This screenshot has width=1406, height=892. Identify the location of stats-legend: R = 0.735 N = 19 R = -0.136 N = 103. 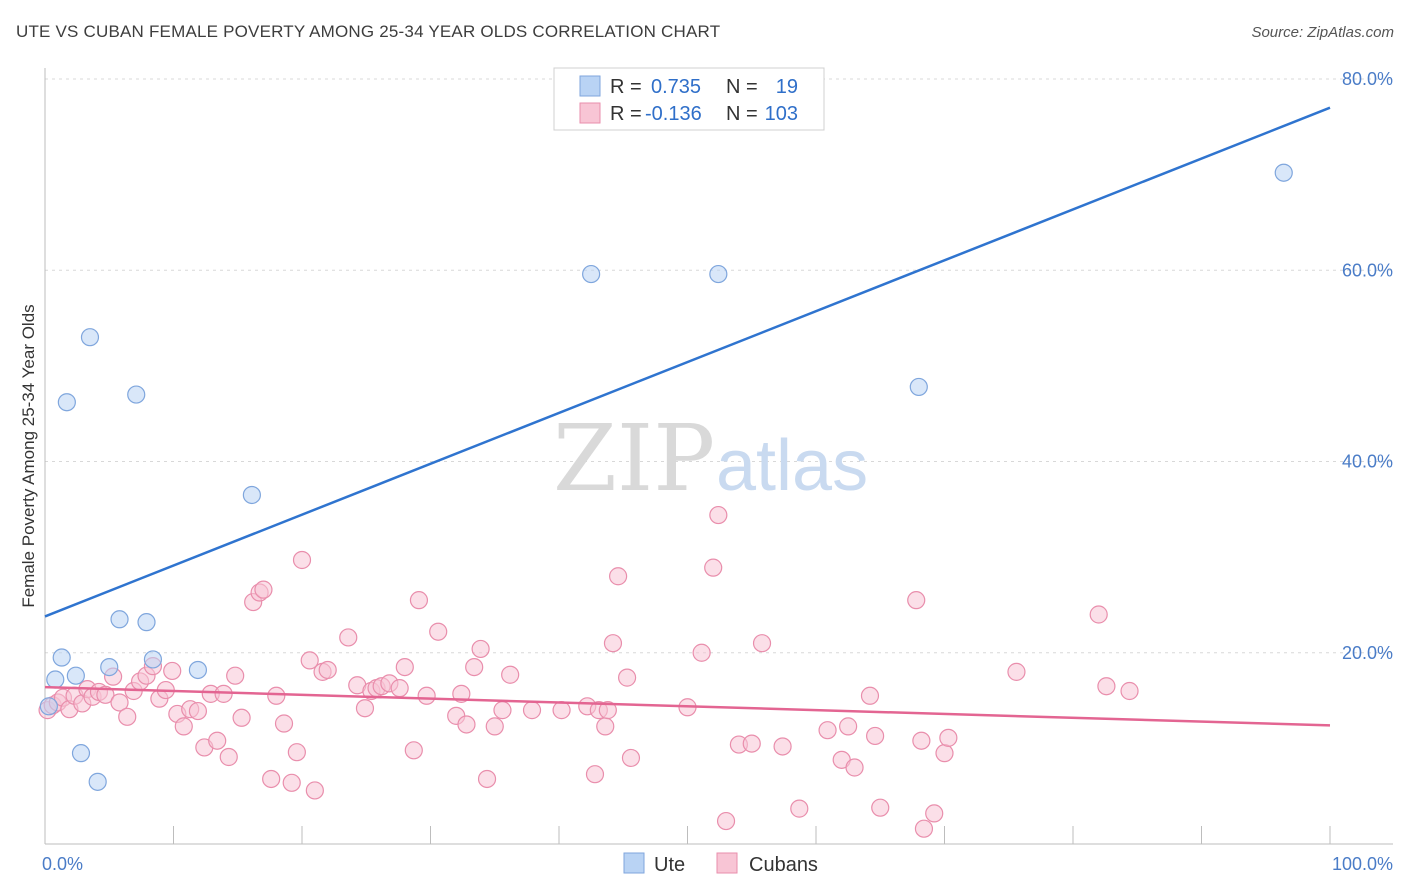
(689, 99).